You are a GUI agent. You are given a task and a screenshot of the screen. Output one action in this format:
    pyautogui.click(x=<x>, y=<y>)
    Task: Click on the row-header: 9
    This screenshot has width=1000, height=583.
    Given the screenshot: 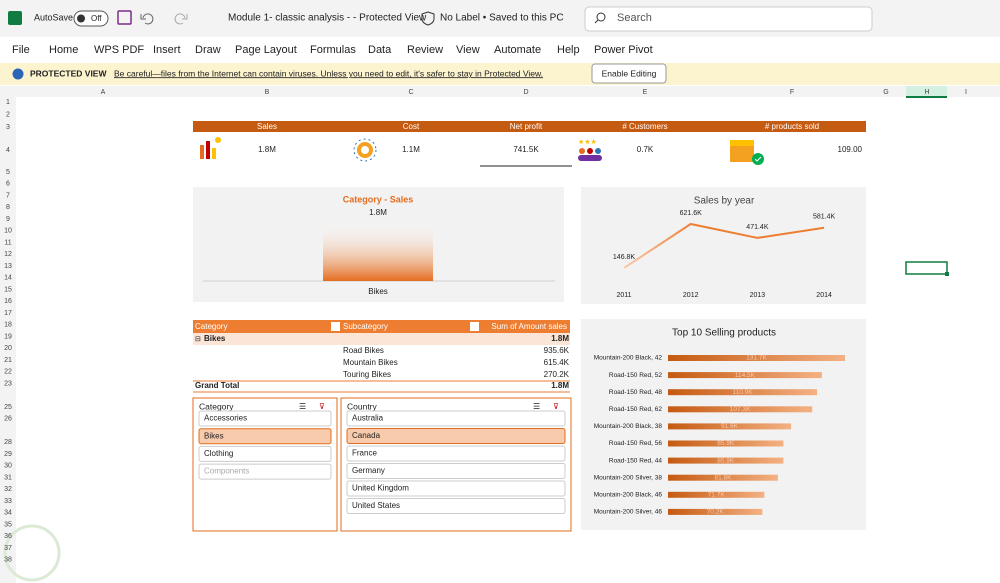 What is the action you would take?
    pyautogui.click(x=8, y=219)
    